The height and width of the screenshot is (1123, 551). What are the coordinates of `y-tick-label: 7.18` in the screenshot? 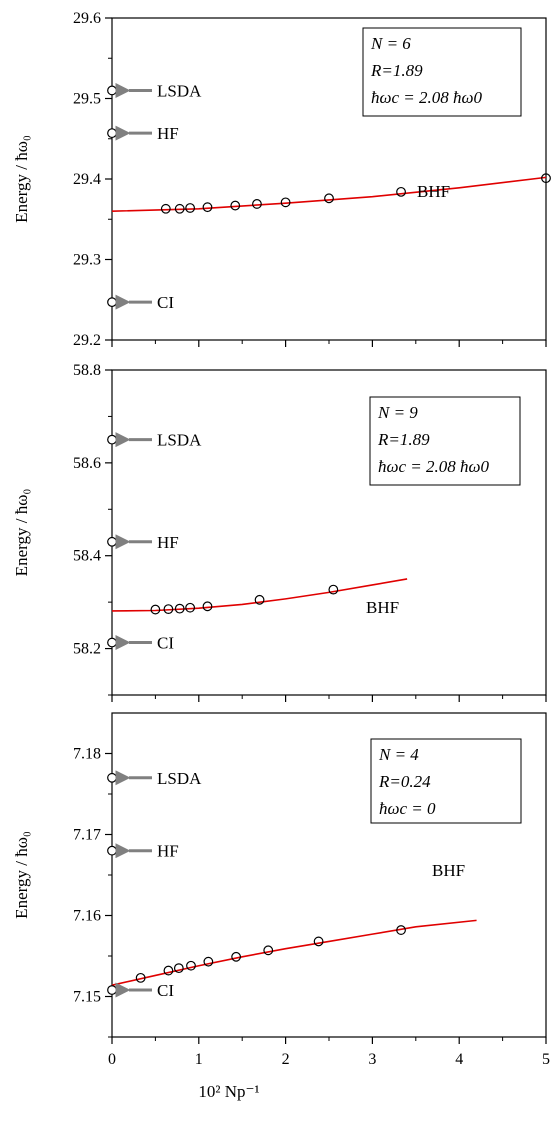 It's located at (87, 754).